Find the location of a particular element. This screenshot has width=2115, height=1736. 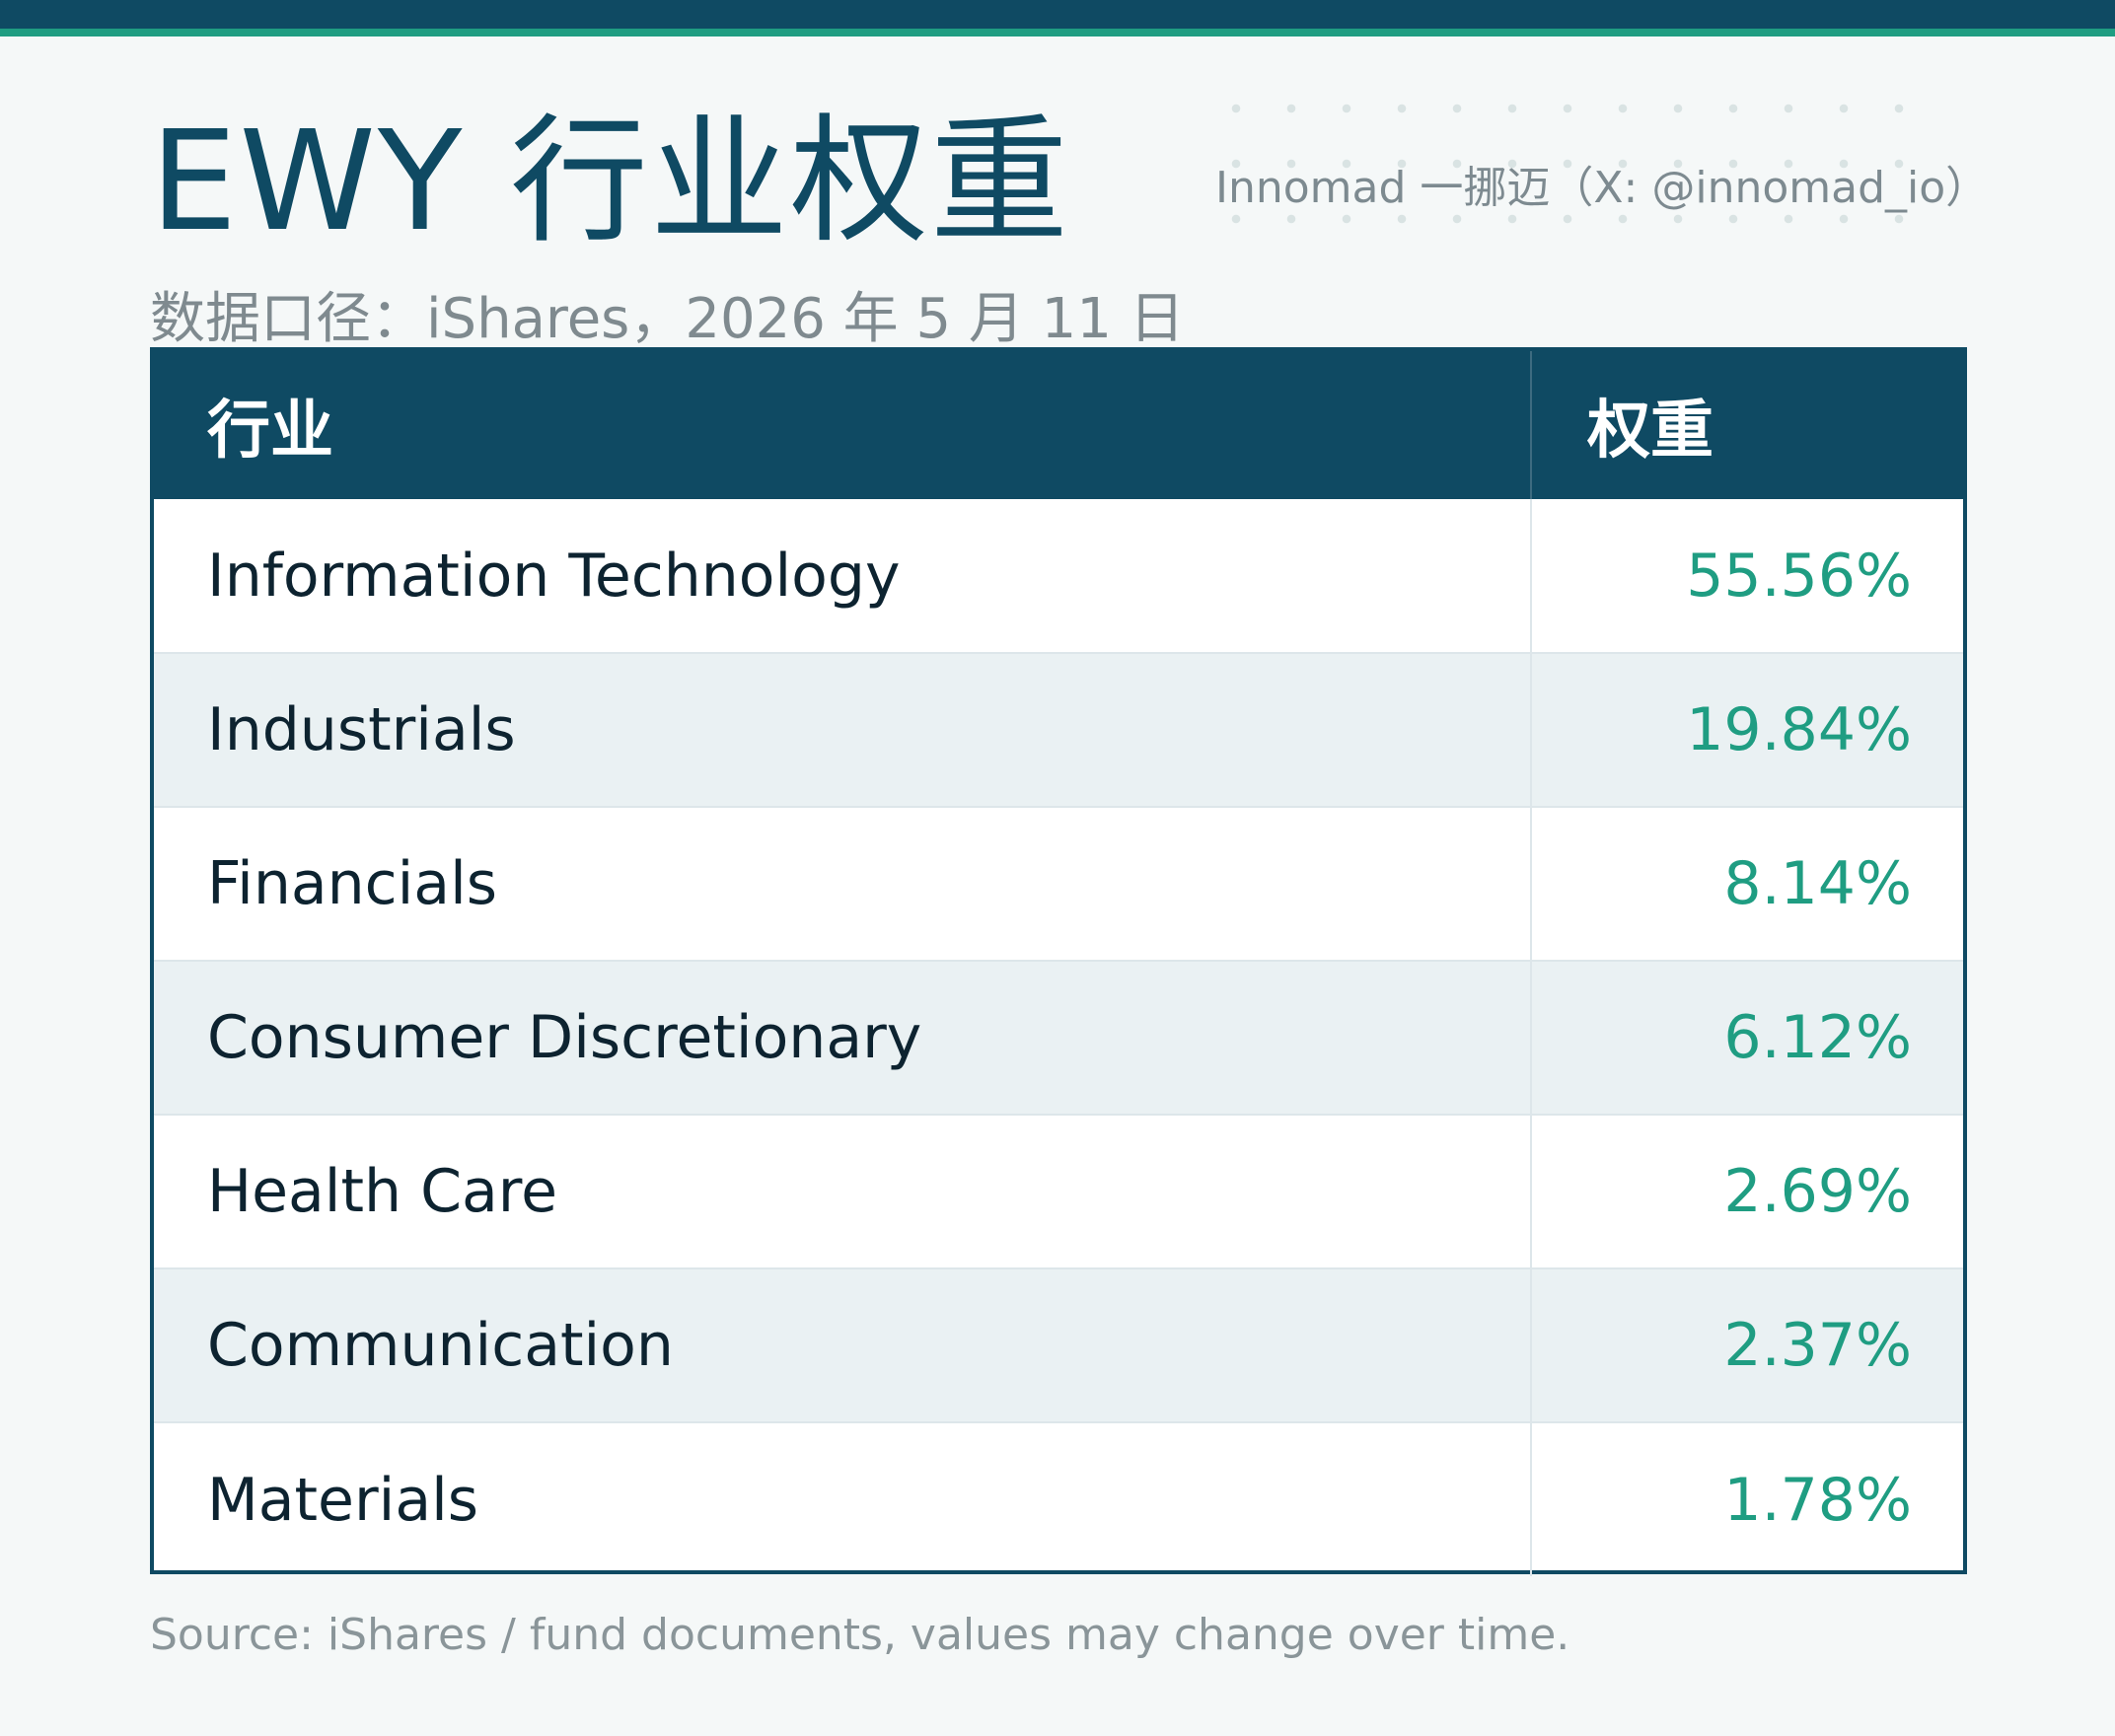

sector-name: Industrials is located at coordinates (842, 729).